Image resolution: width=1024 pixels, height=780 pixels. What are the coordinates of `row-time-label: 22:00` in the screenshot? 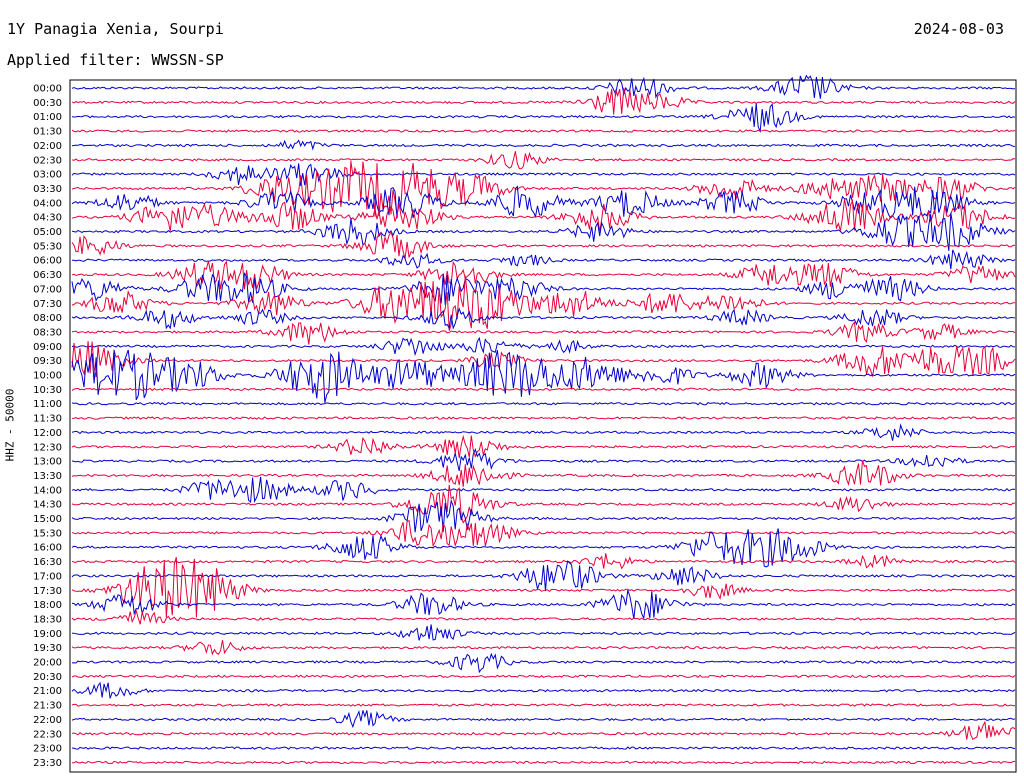 It's located at (47, 720).